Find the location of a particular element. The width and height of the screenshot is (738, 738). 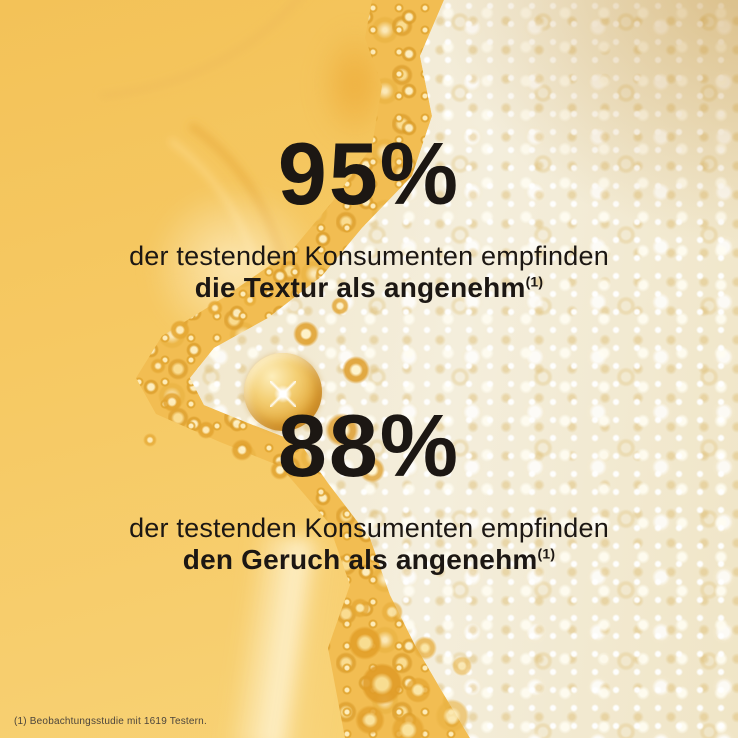

footnote: (1) Beobachtungsstudie mit 1619 Testern. is located at coordinates (110, 721).